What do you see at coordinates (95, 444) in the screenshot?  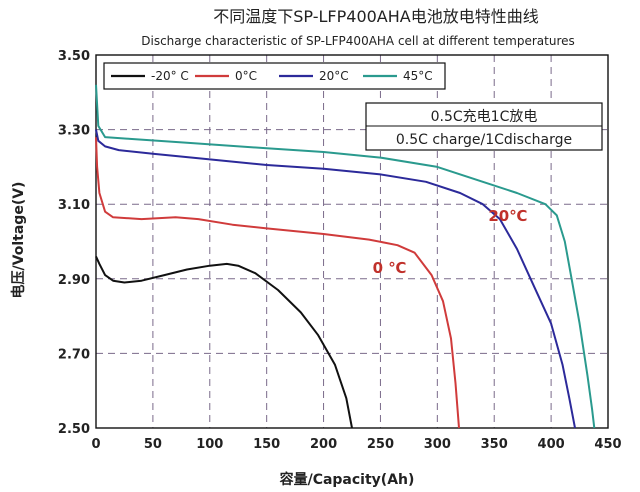 I see `x-tick-label: 0` at bounding box center [95, 444].